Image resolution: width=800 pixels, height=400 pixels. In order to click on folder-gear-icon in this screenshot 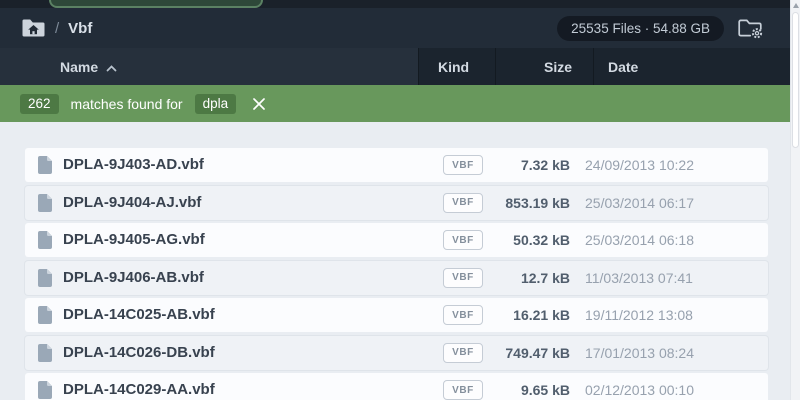, I will do `click(750, 28)`.